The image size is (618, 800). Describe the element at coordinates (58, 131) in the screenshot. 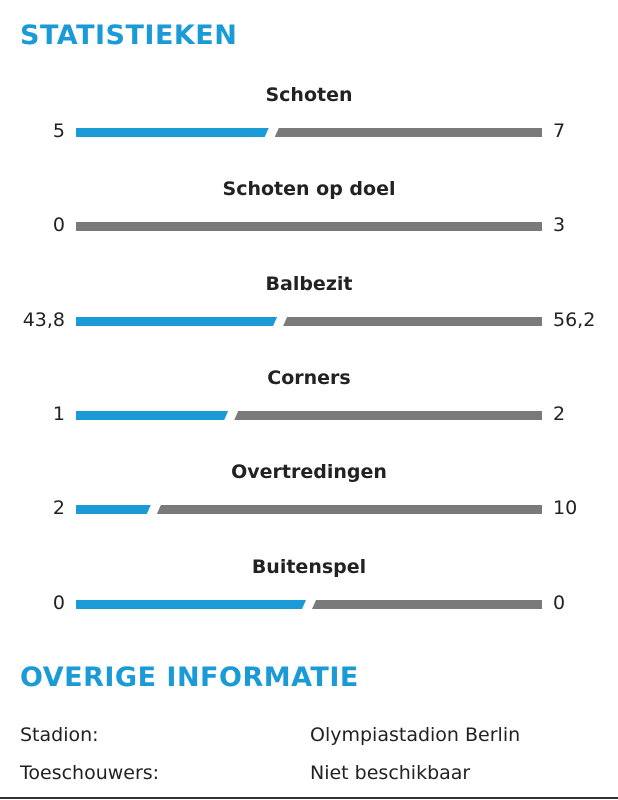

I see `stat-home-value: 5` at that location.